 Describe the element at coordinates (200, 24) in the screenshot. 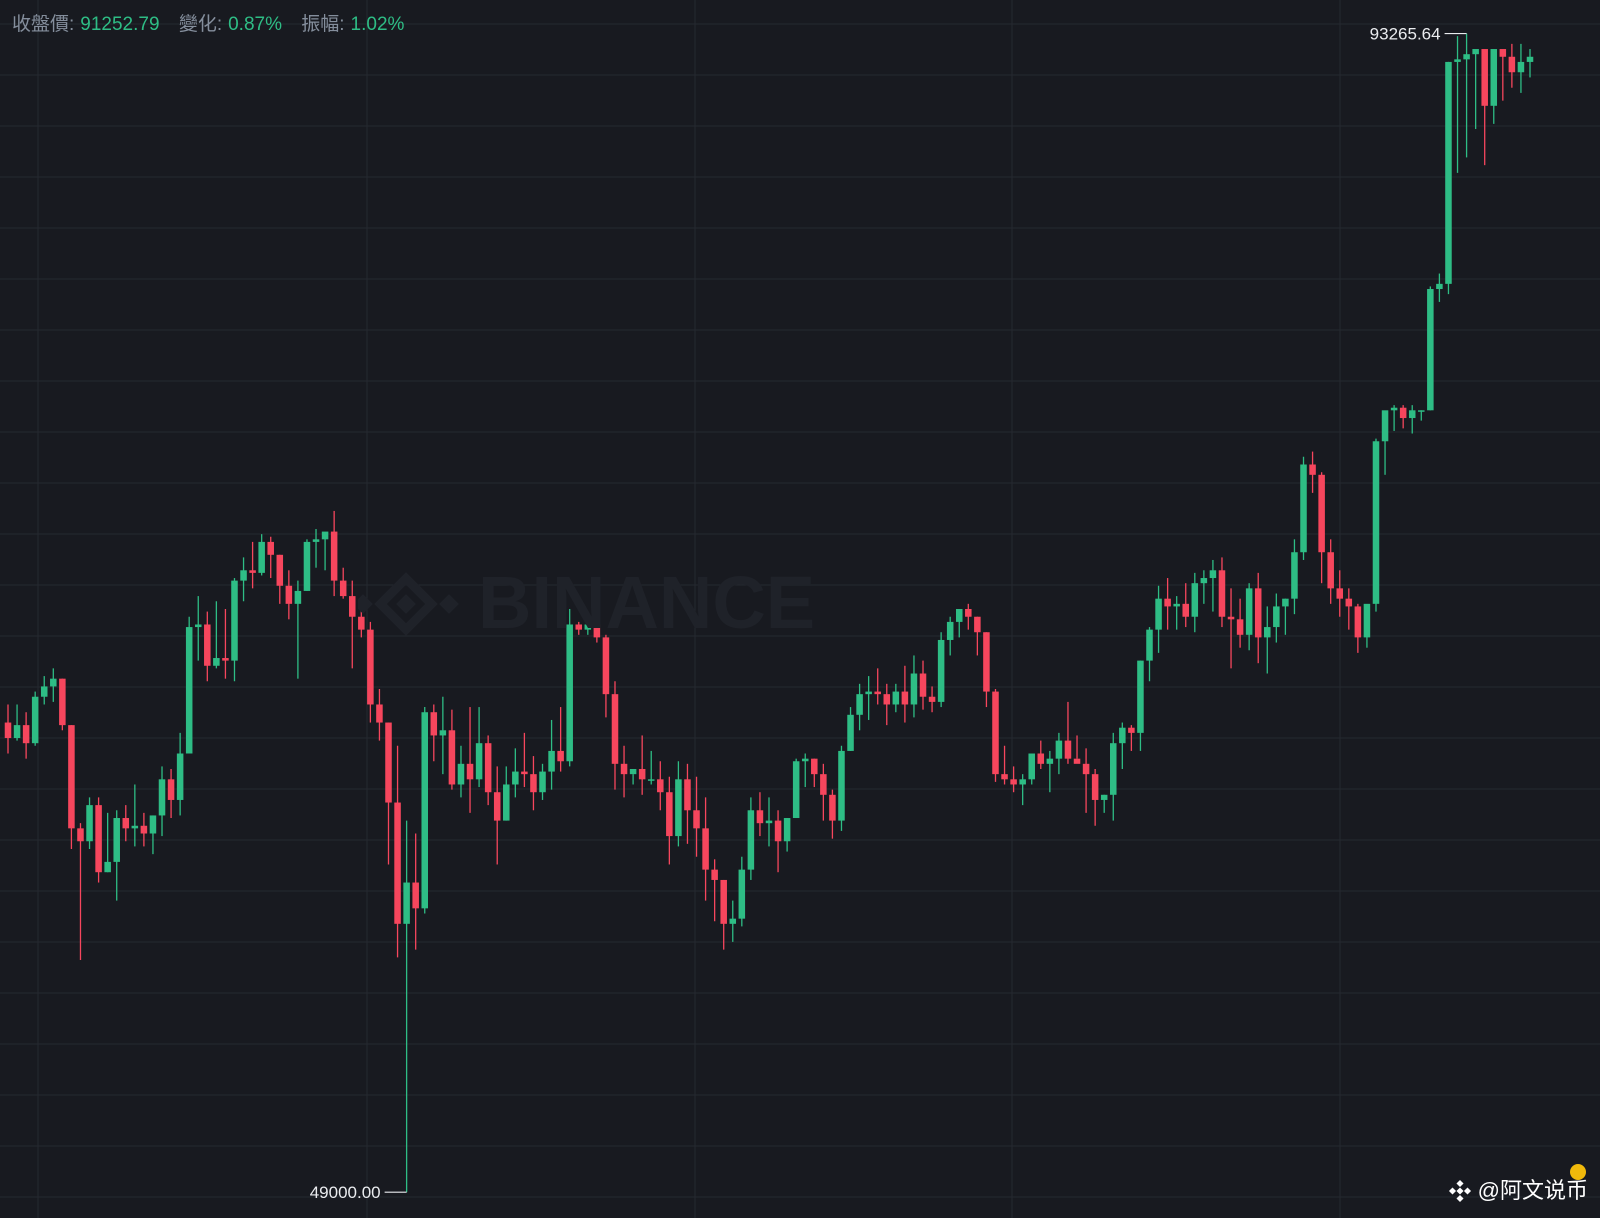

I see `change-label: 變化:` at that location.